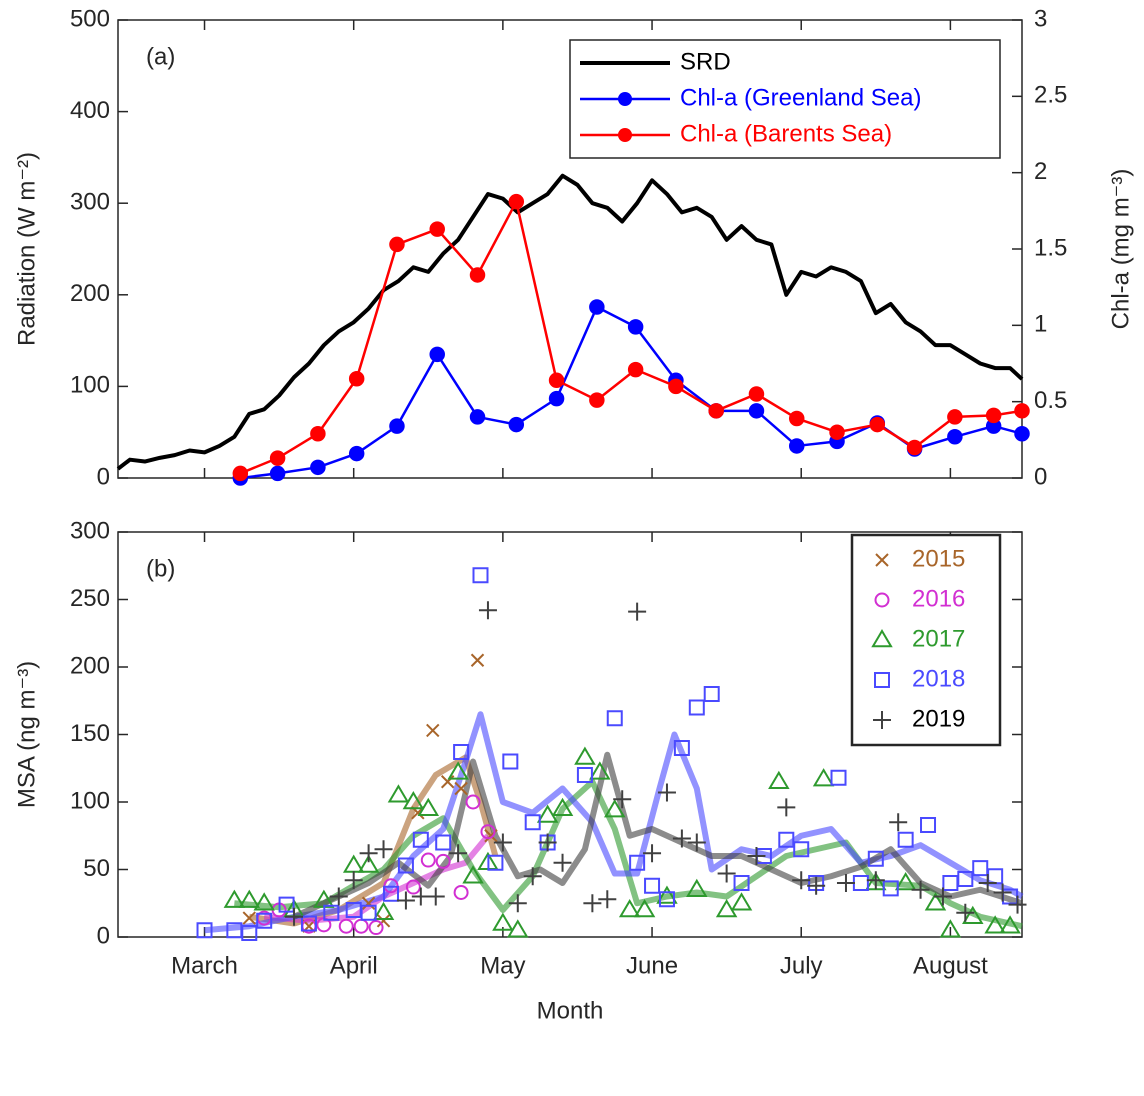  Describe the element at coordinates (938, 678) in the screenshot. I see `legend-label: 2018` at that location.